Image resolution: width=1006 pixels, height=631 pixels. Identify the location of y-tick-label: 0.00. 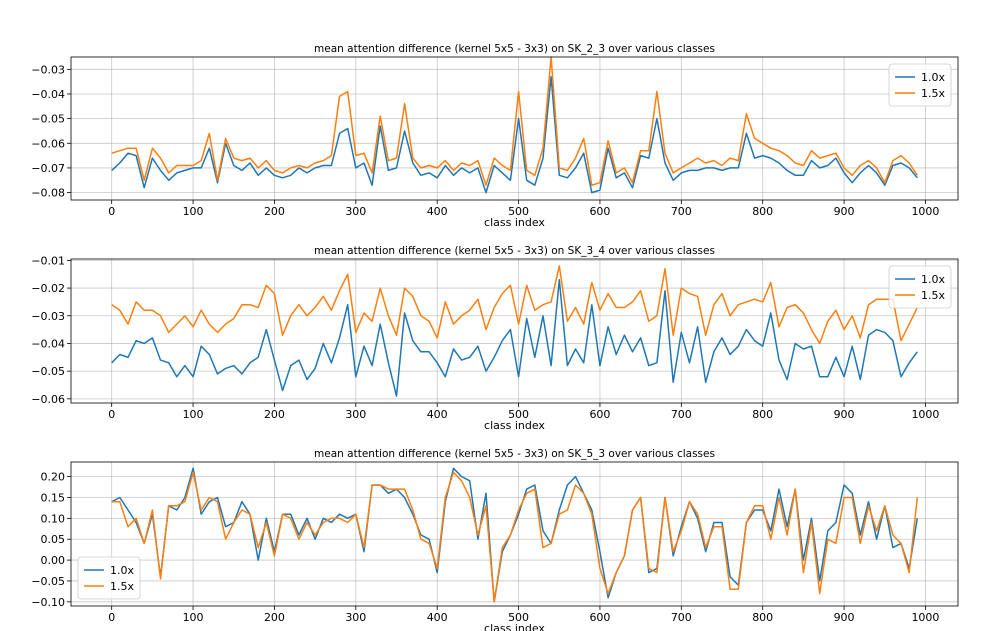
(53, 560).